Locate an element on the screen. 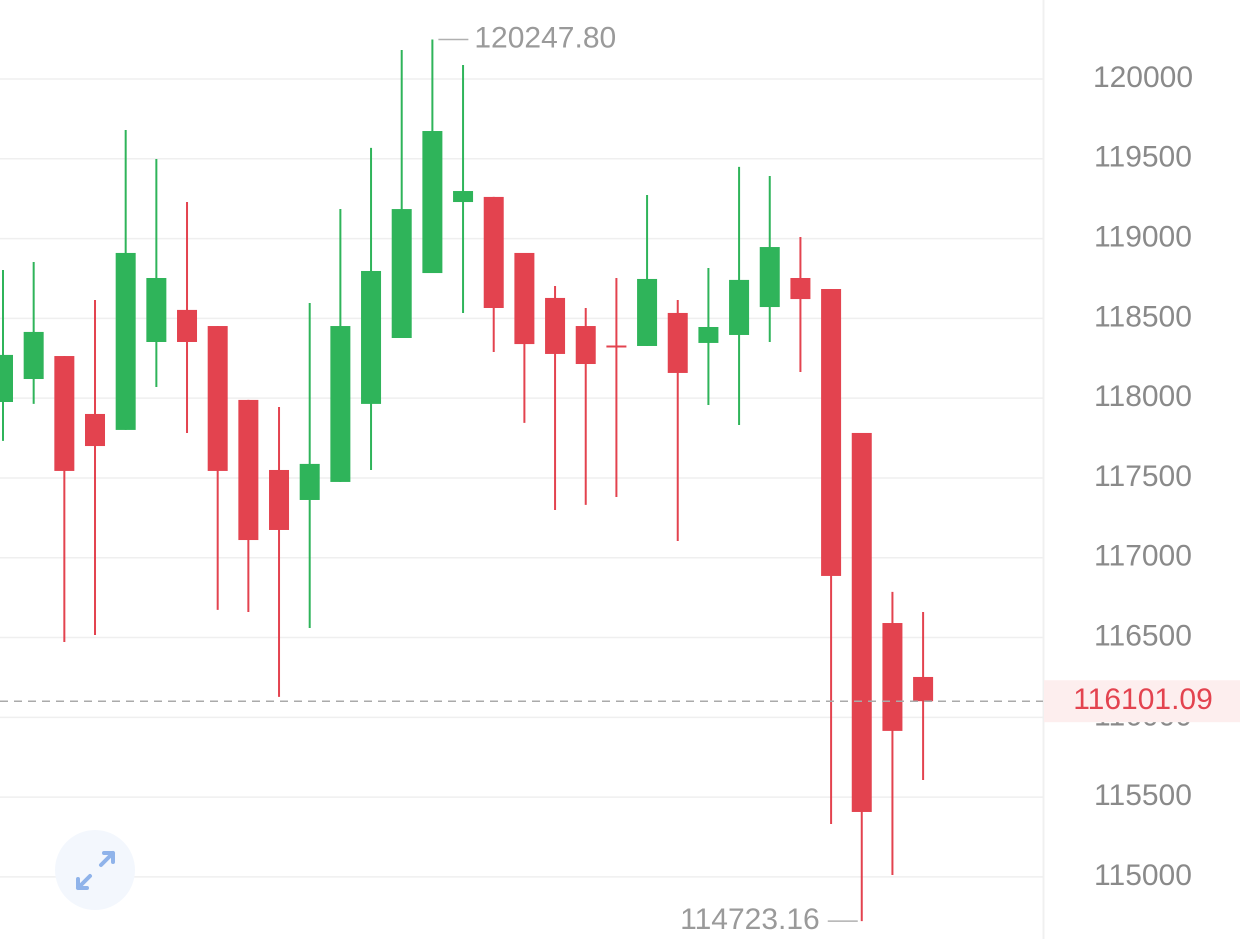 The height and width of the screenshot is (939, 1240). y-tick-label: 118500 is located at coordinates (1143, 316).